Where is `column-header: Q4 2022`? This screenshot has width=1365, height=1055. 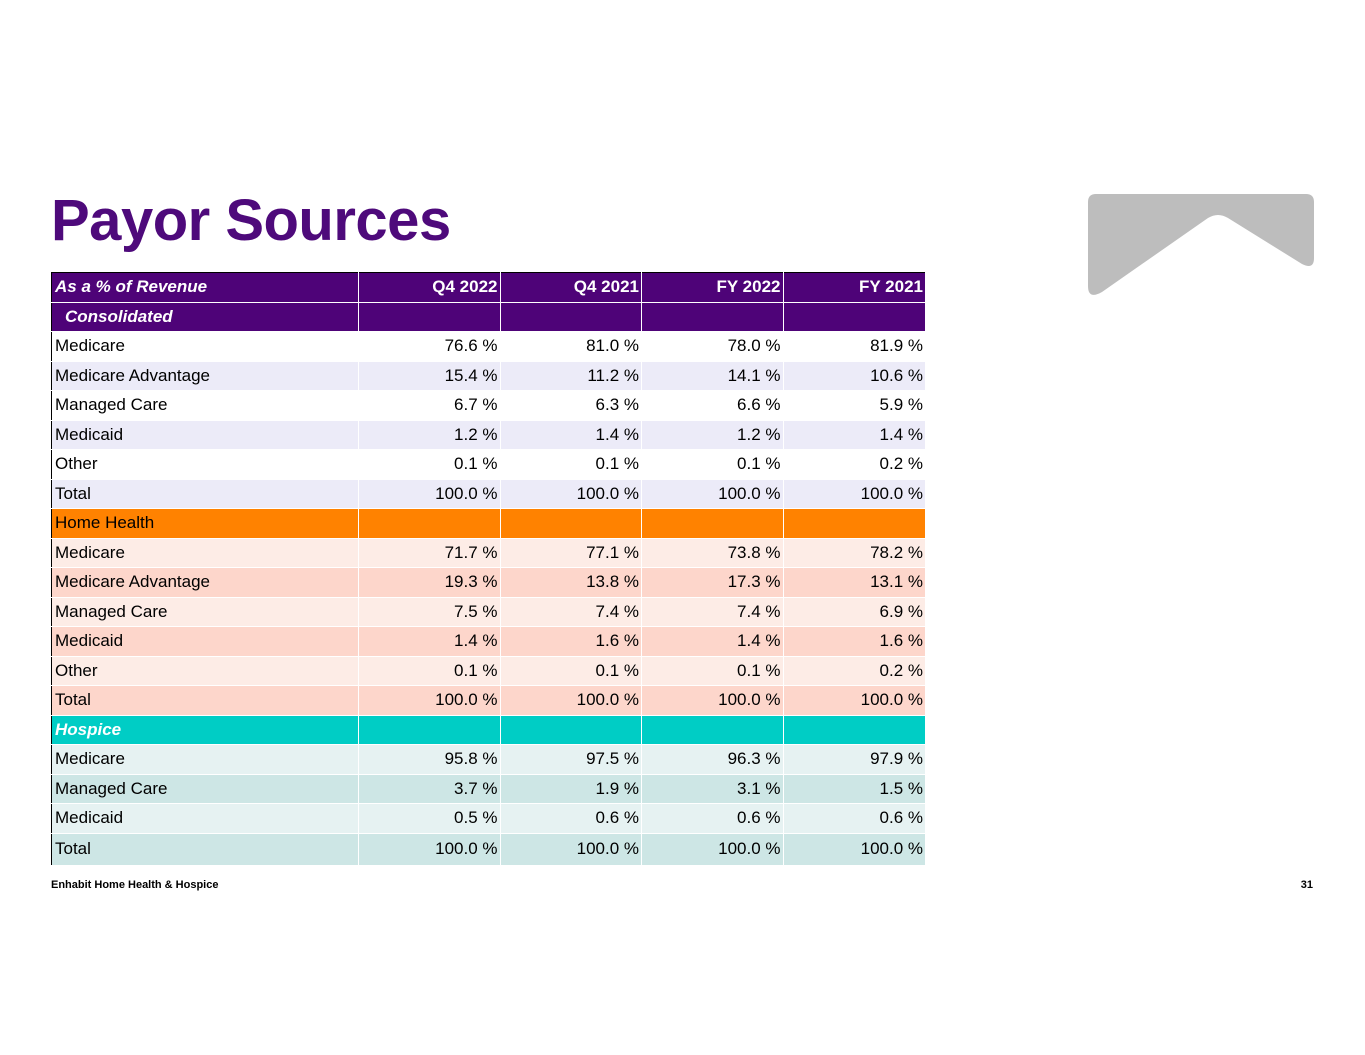 column-header: Q4 2022 is located at coordinates (429, 287).